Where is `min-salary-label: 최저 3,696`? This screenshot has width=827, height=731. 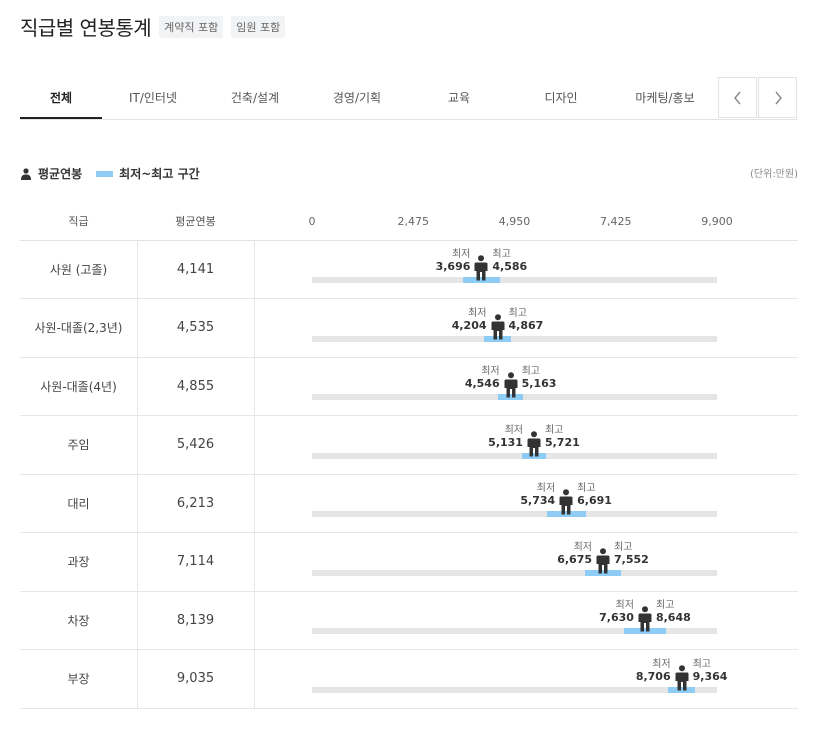
min-salary-label: 최저 3,696 is located at coordinates (453, 261).